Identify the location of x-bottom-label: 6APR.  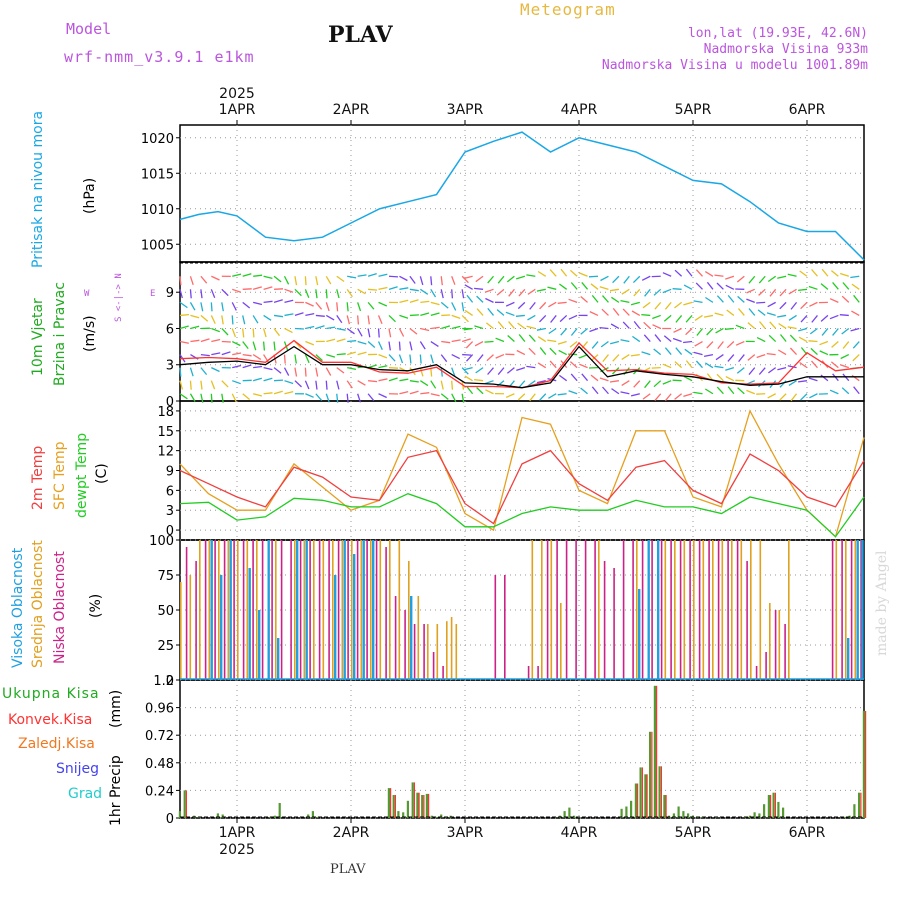
(807, 833).